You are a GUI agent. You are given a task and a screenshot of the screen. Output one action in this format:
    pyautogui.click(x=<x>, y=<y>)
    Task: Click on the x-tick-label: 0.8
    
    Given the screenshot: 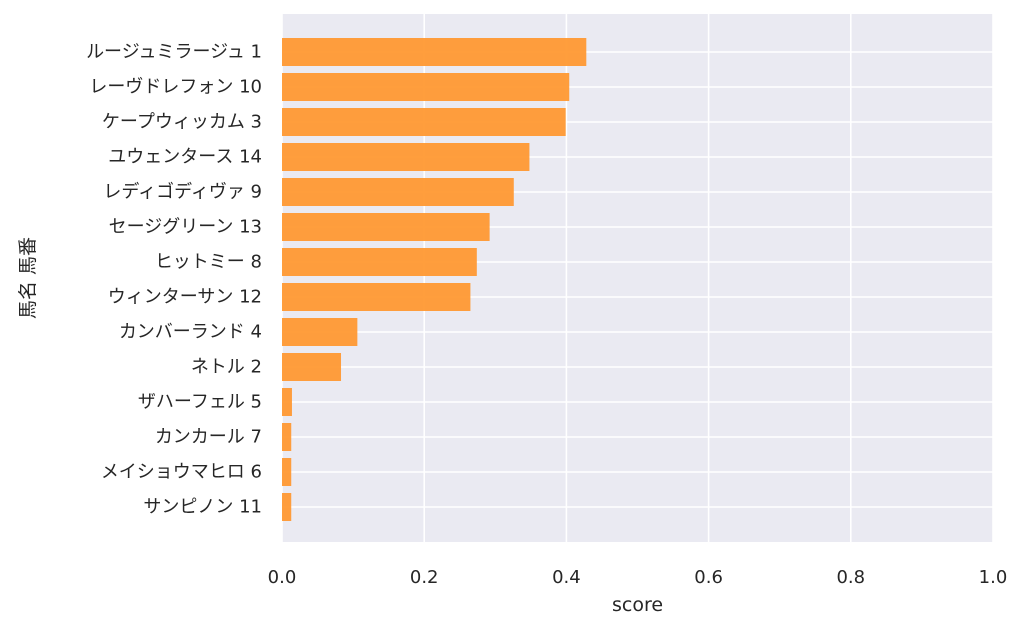 What is the action you would take?
    pyautogui.click(x=850, y=577)
    